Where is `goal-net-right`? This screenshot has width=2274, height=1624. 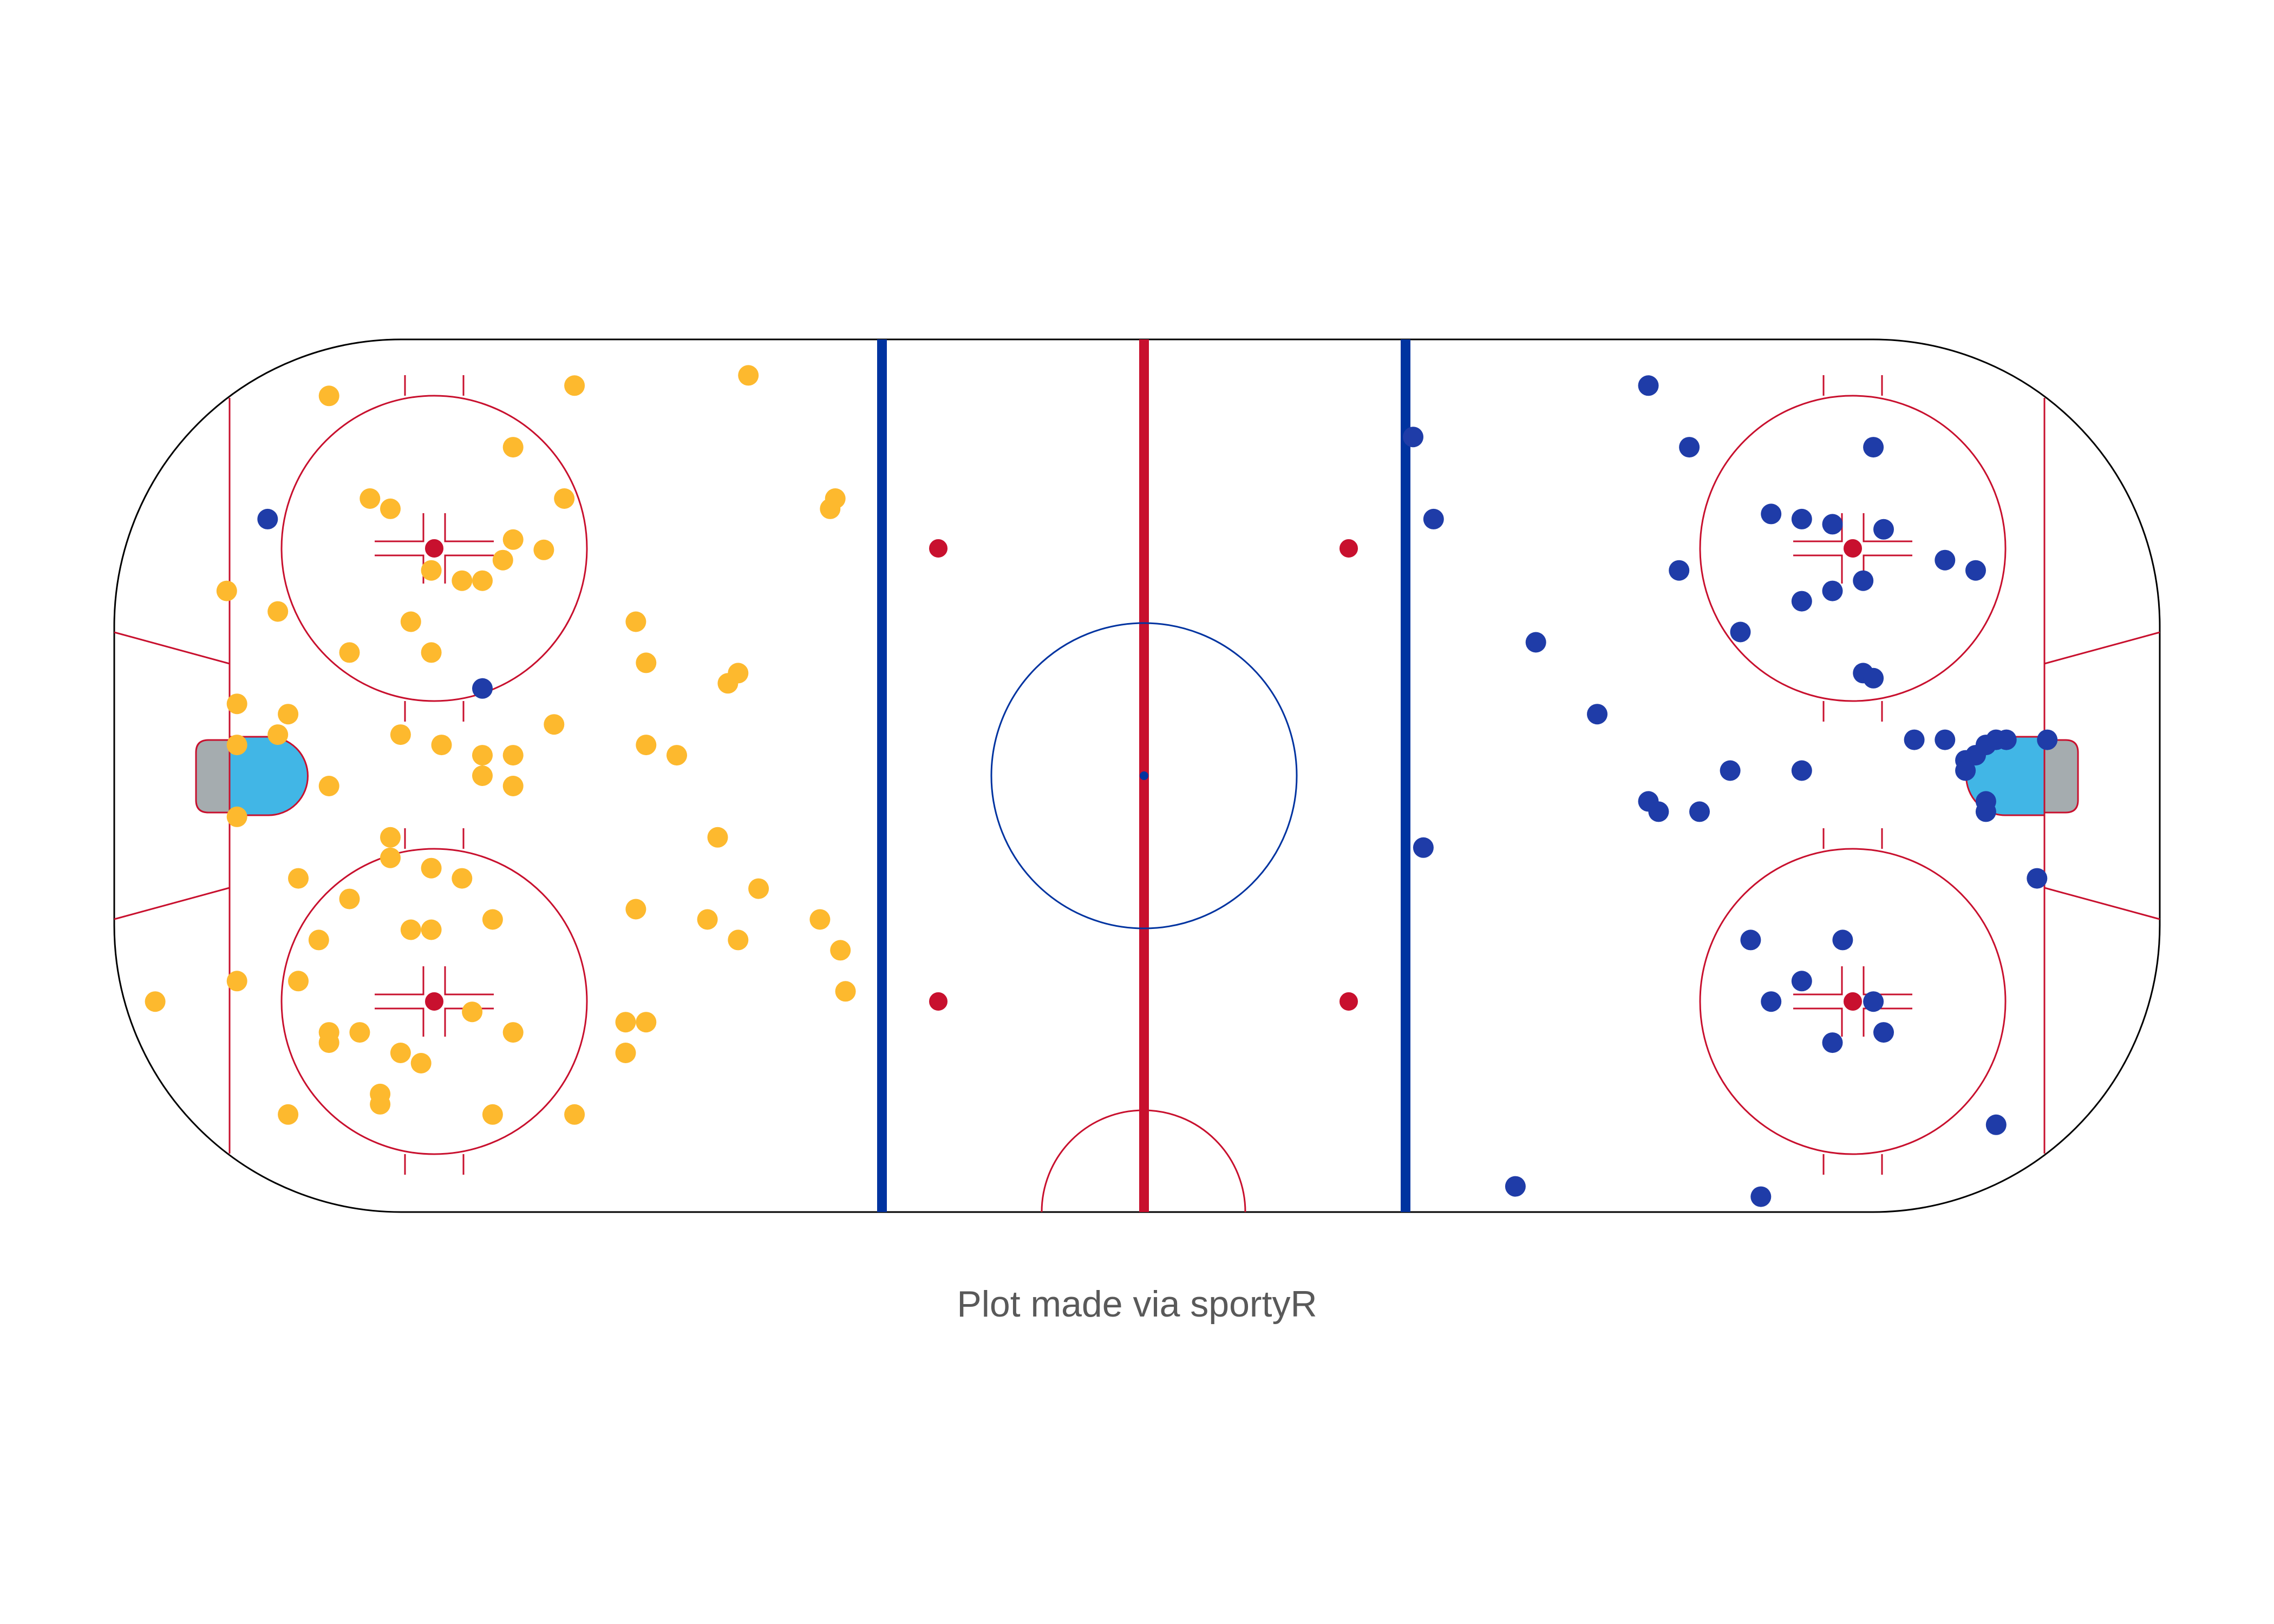 goal-net-right is located at coordinates (2061, 777).